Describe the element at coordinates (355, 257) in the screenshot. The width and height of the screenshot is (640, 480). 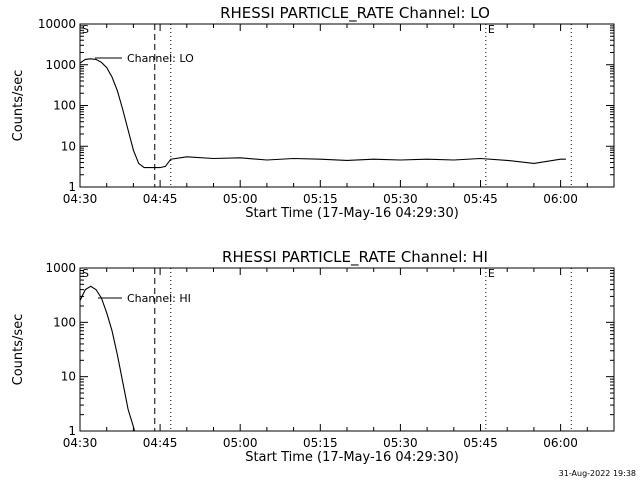
I see `chart-title: RHESSI PARTICLE_RATE Channel: HI` at that location.